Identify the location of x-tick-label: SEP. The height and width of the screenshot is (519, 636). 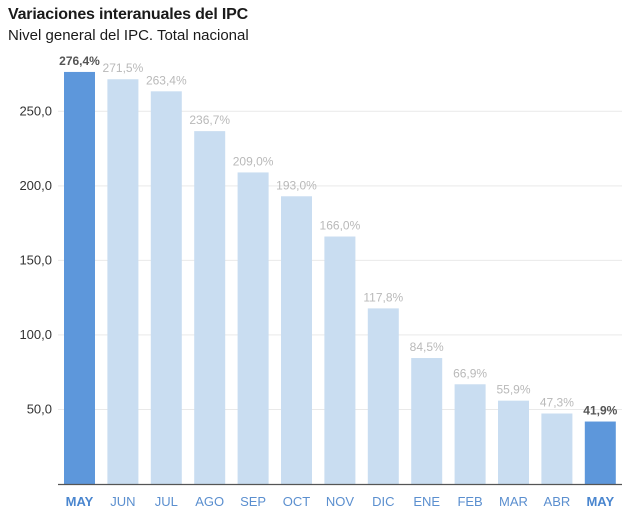
(253, 501).